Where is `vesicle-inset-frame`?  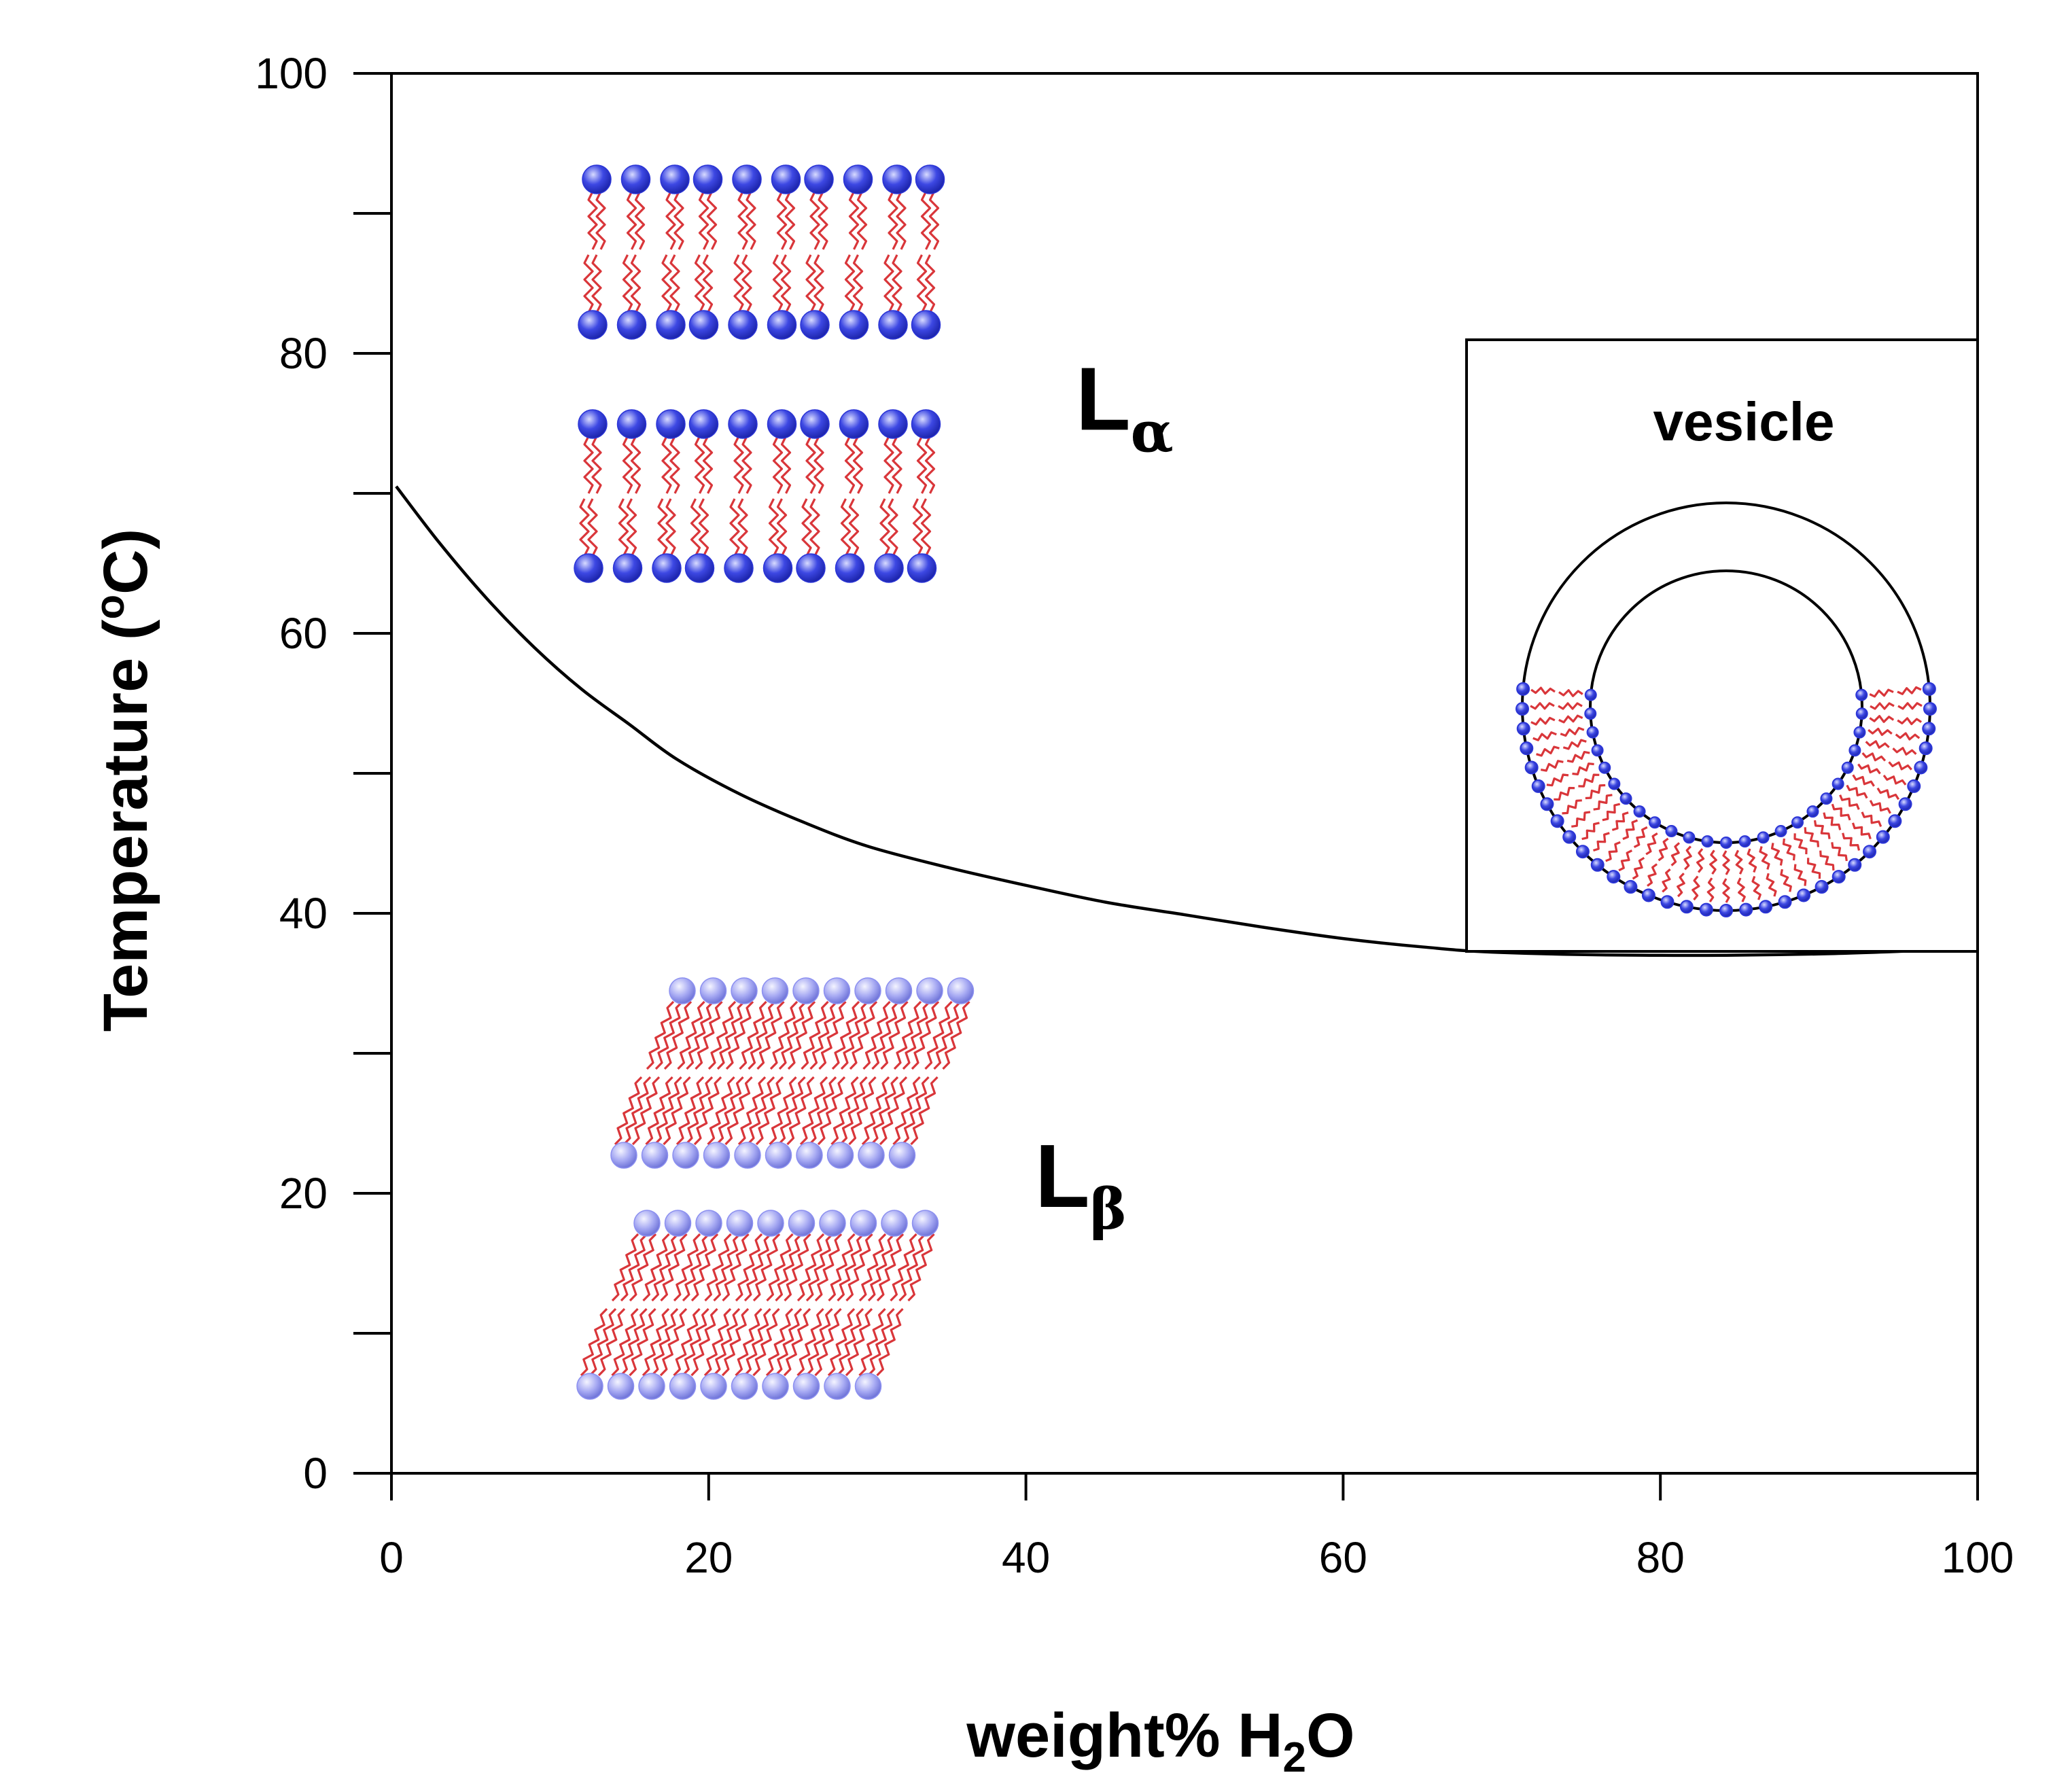
vesicle-inset-frame is located at coordinates (1722, 645).